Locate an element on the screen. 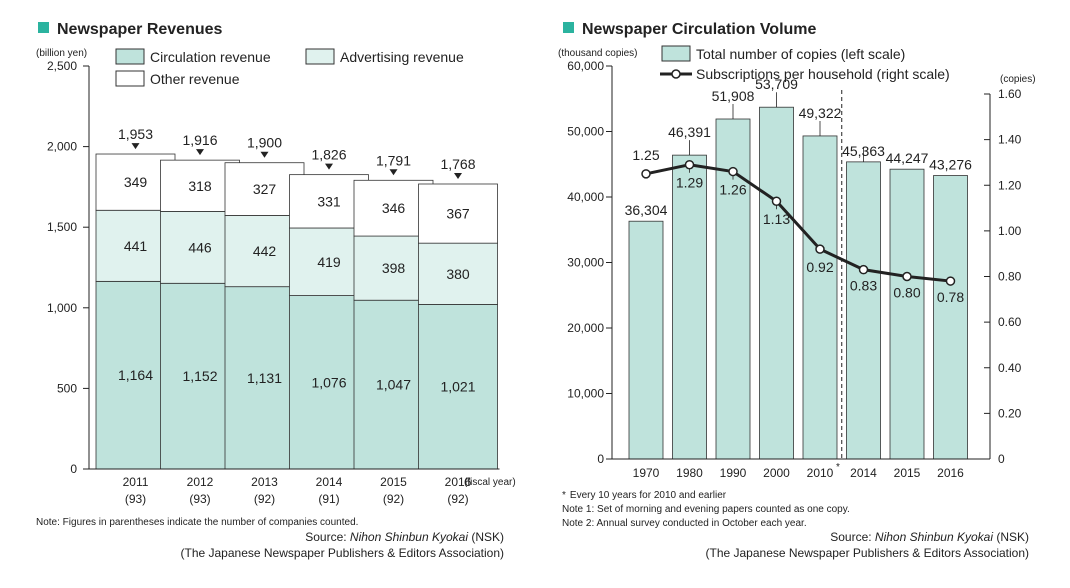  circulation-right-tick-label: 0.20 is located at coordinates (1010, 413).